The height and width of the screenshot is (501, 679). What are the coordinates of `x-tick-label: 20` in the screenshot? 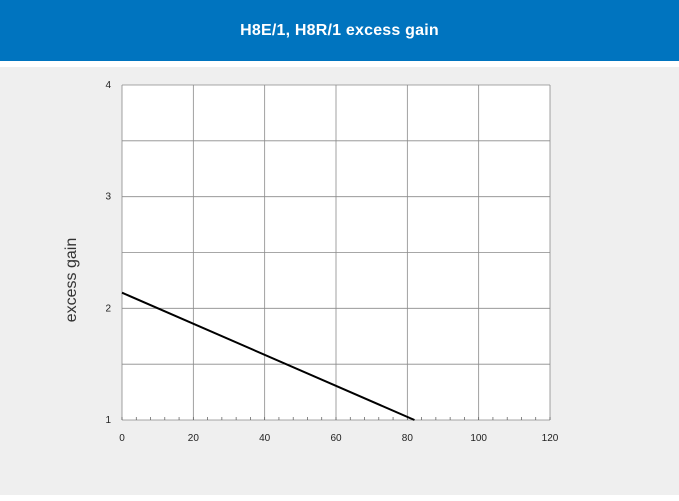 It's located at (194, 438).